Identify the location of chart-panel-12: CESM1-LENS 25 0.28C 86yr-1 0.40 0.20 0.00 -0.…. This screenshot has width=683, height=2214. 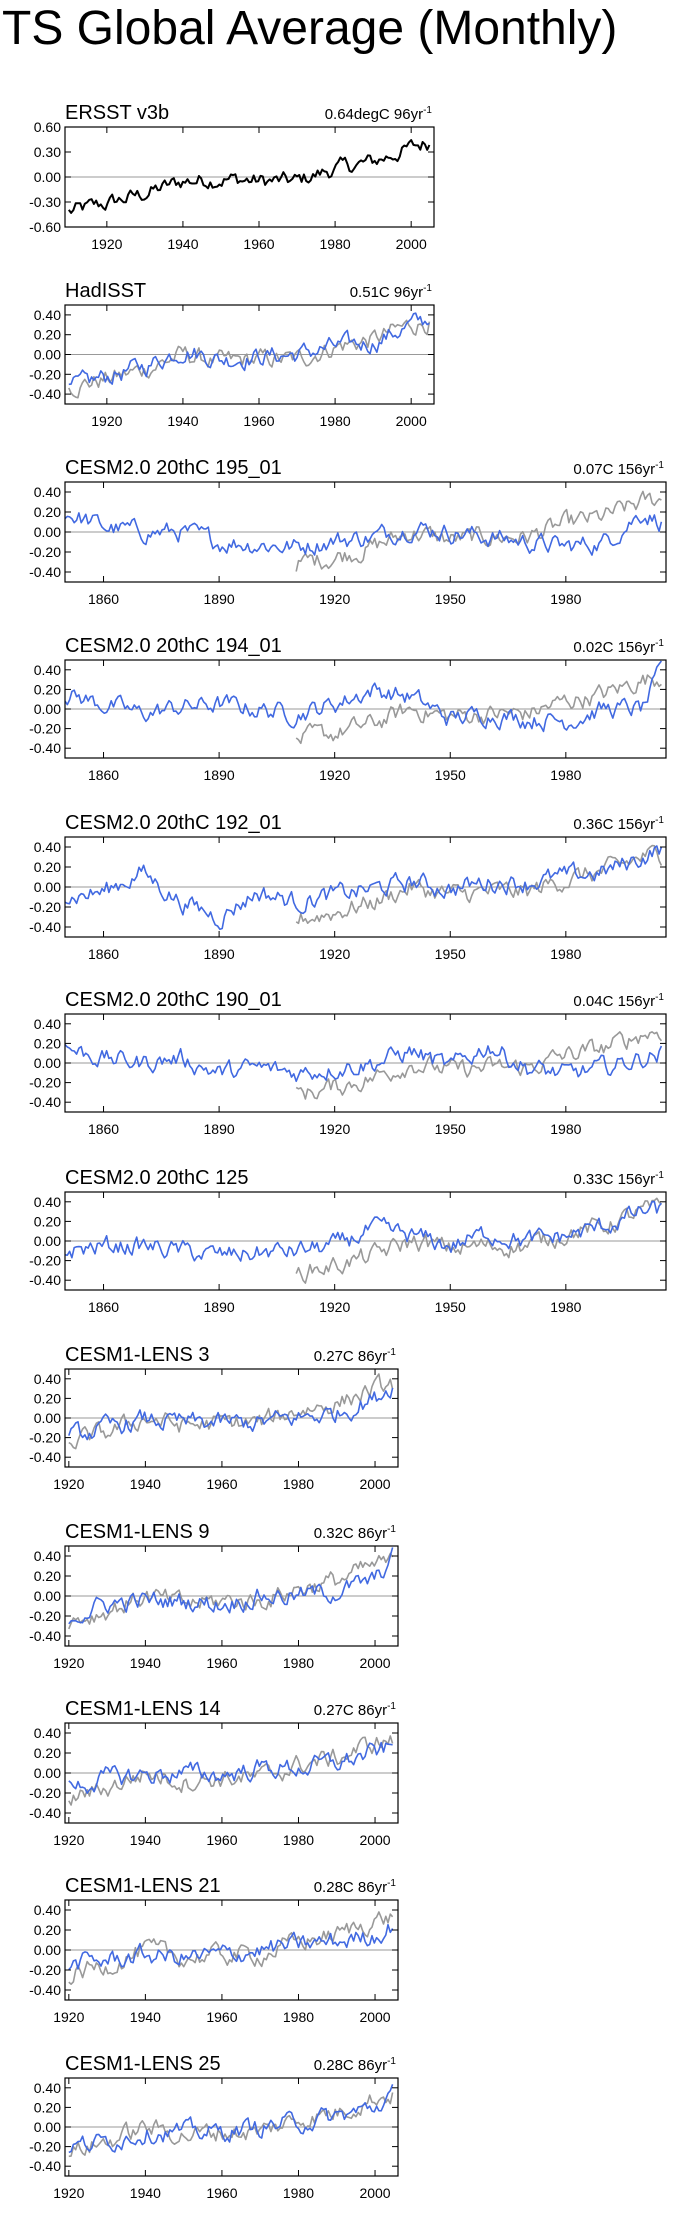
(214, 2127).